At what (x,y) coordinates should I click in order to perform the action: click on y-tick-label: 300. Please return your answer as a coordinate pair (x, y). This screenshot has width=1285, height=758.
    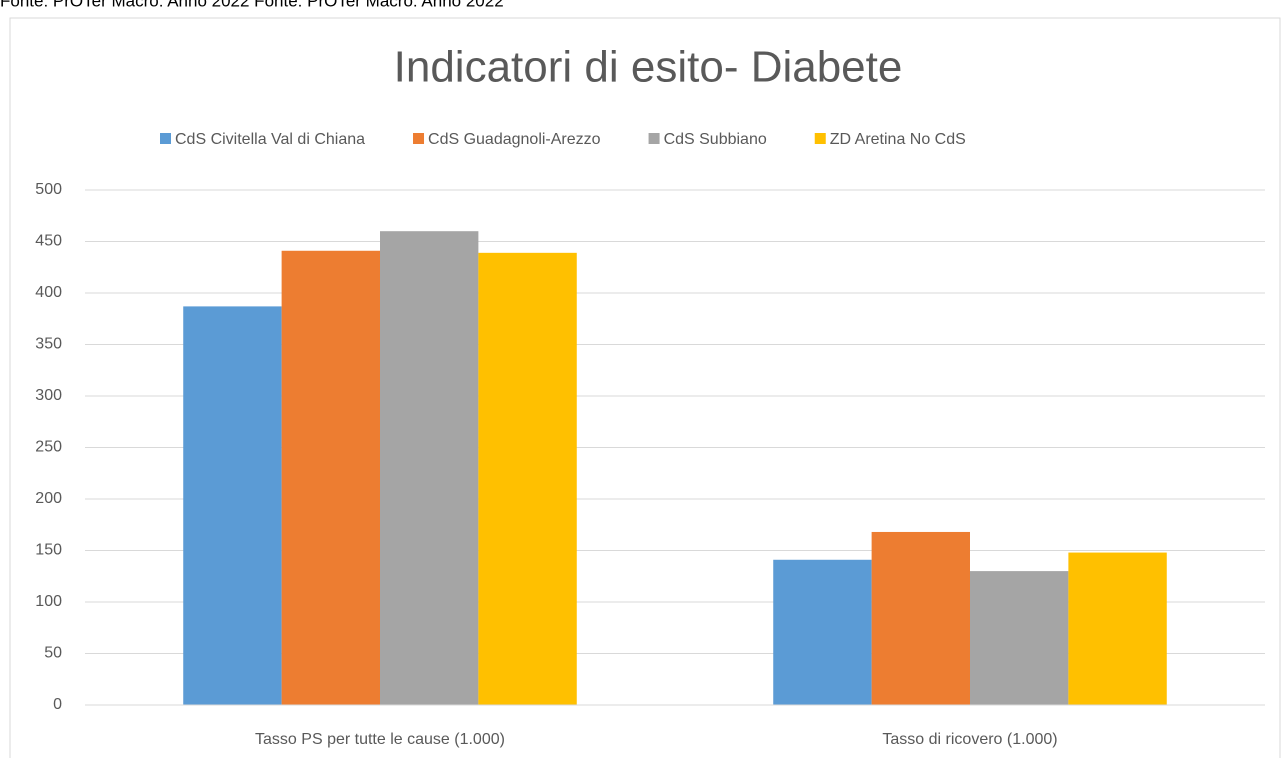
    Looking at the image, I should click on (48, 395).